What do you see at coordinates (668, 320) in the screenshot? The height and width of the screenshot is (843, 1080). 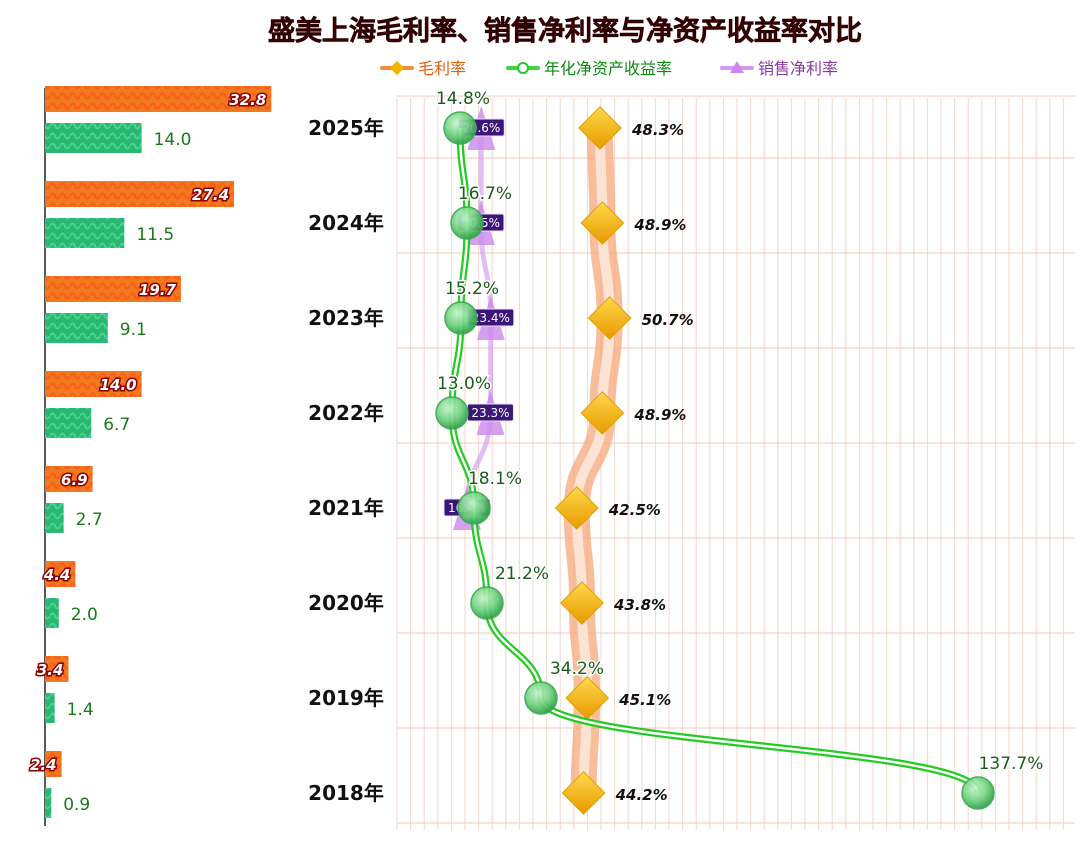 I see `gross-margin-label: 50.7%` at bounding box center [668, 320].